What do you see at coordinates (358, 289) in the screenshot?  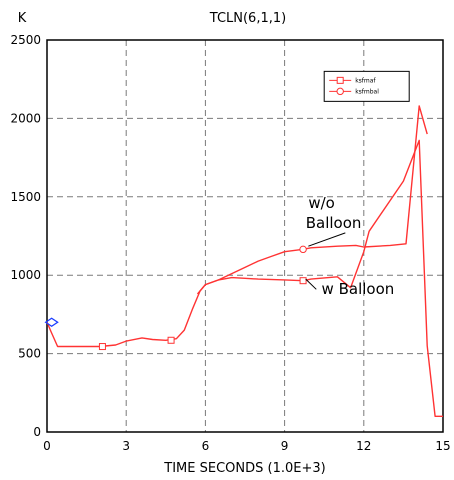 I see `annotation-label: w Balloon` at bounding box center [358, 289].